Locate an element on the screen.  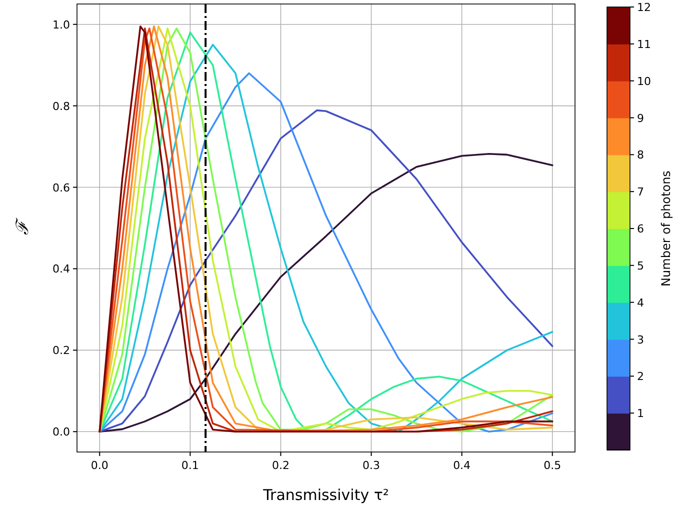
color-bar-label: 12 is located at coordinates (644, 7).